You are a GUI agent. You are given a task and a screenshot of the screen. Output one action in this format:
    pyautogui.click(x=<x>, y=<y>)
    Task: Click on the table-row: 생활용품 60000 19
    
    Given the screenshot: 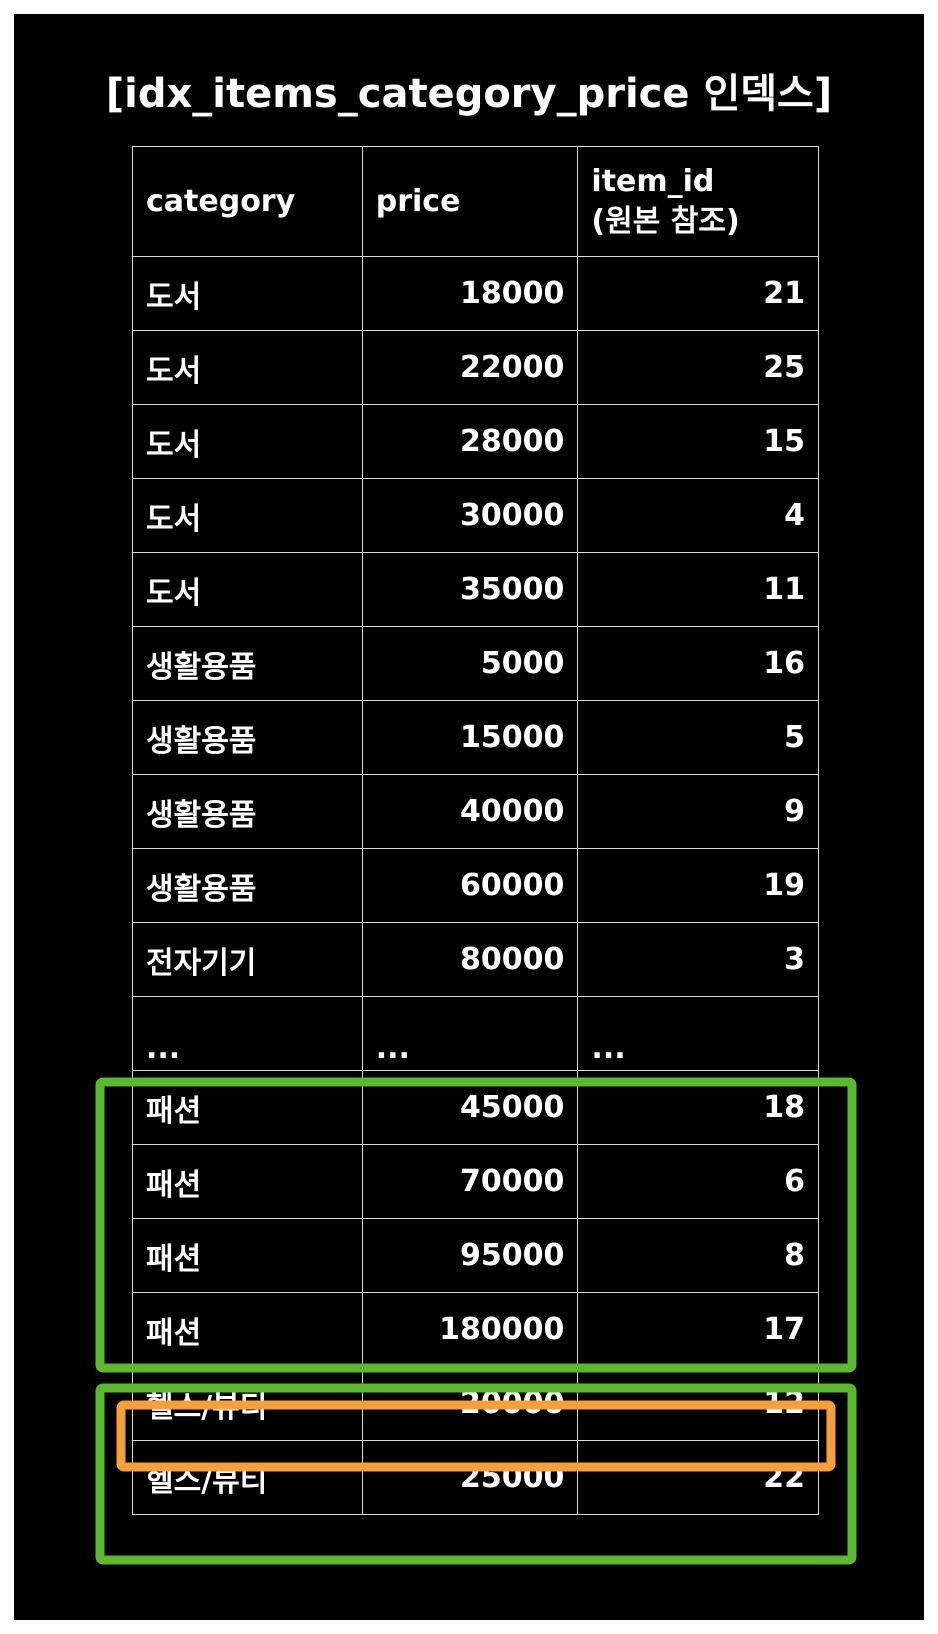 What is the action you would take?
    pyautogui.click(x=475, y=885)
    